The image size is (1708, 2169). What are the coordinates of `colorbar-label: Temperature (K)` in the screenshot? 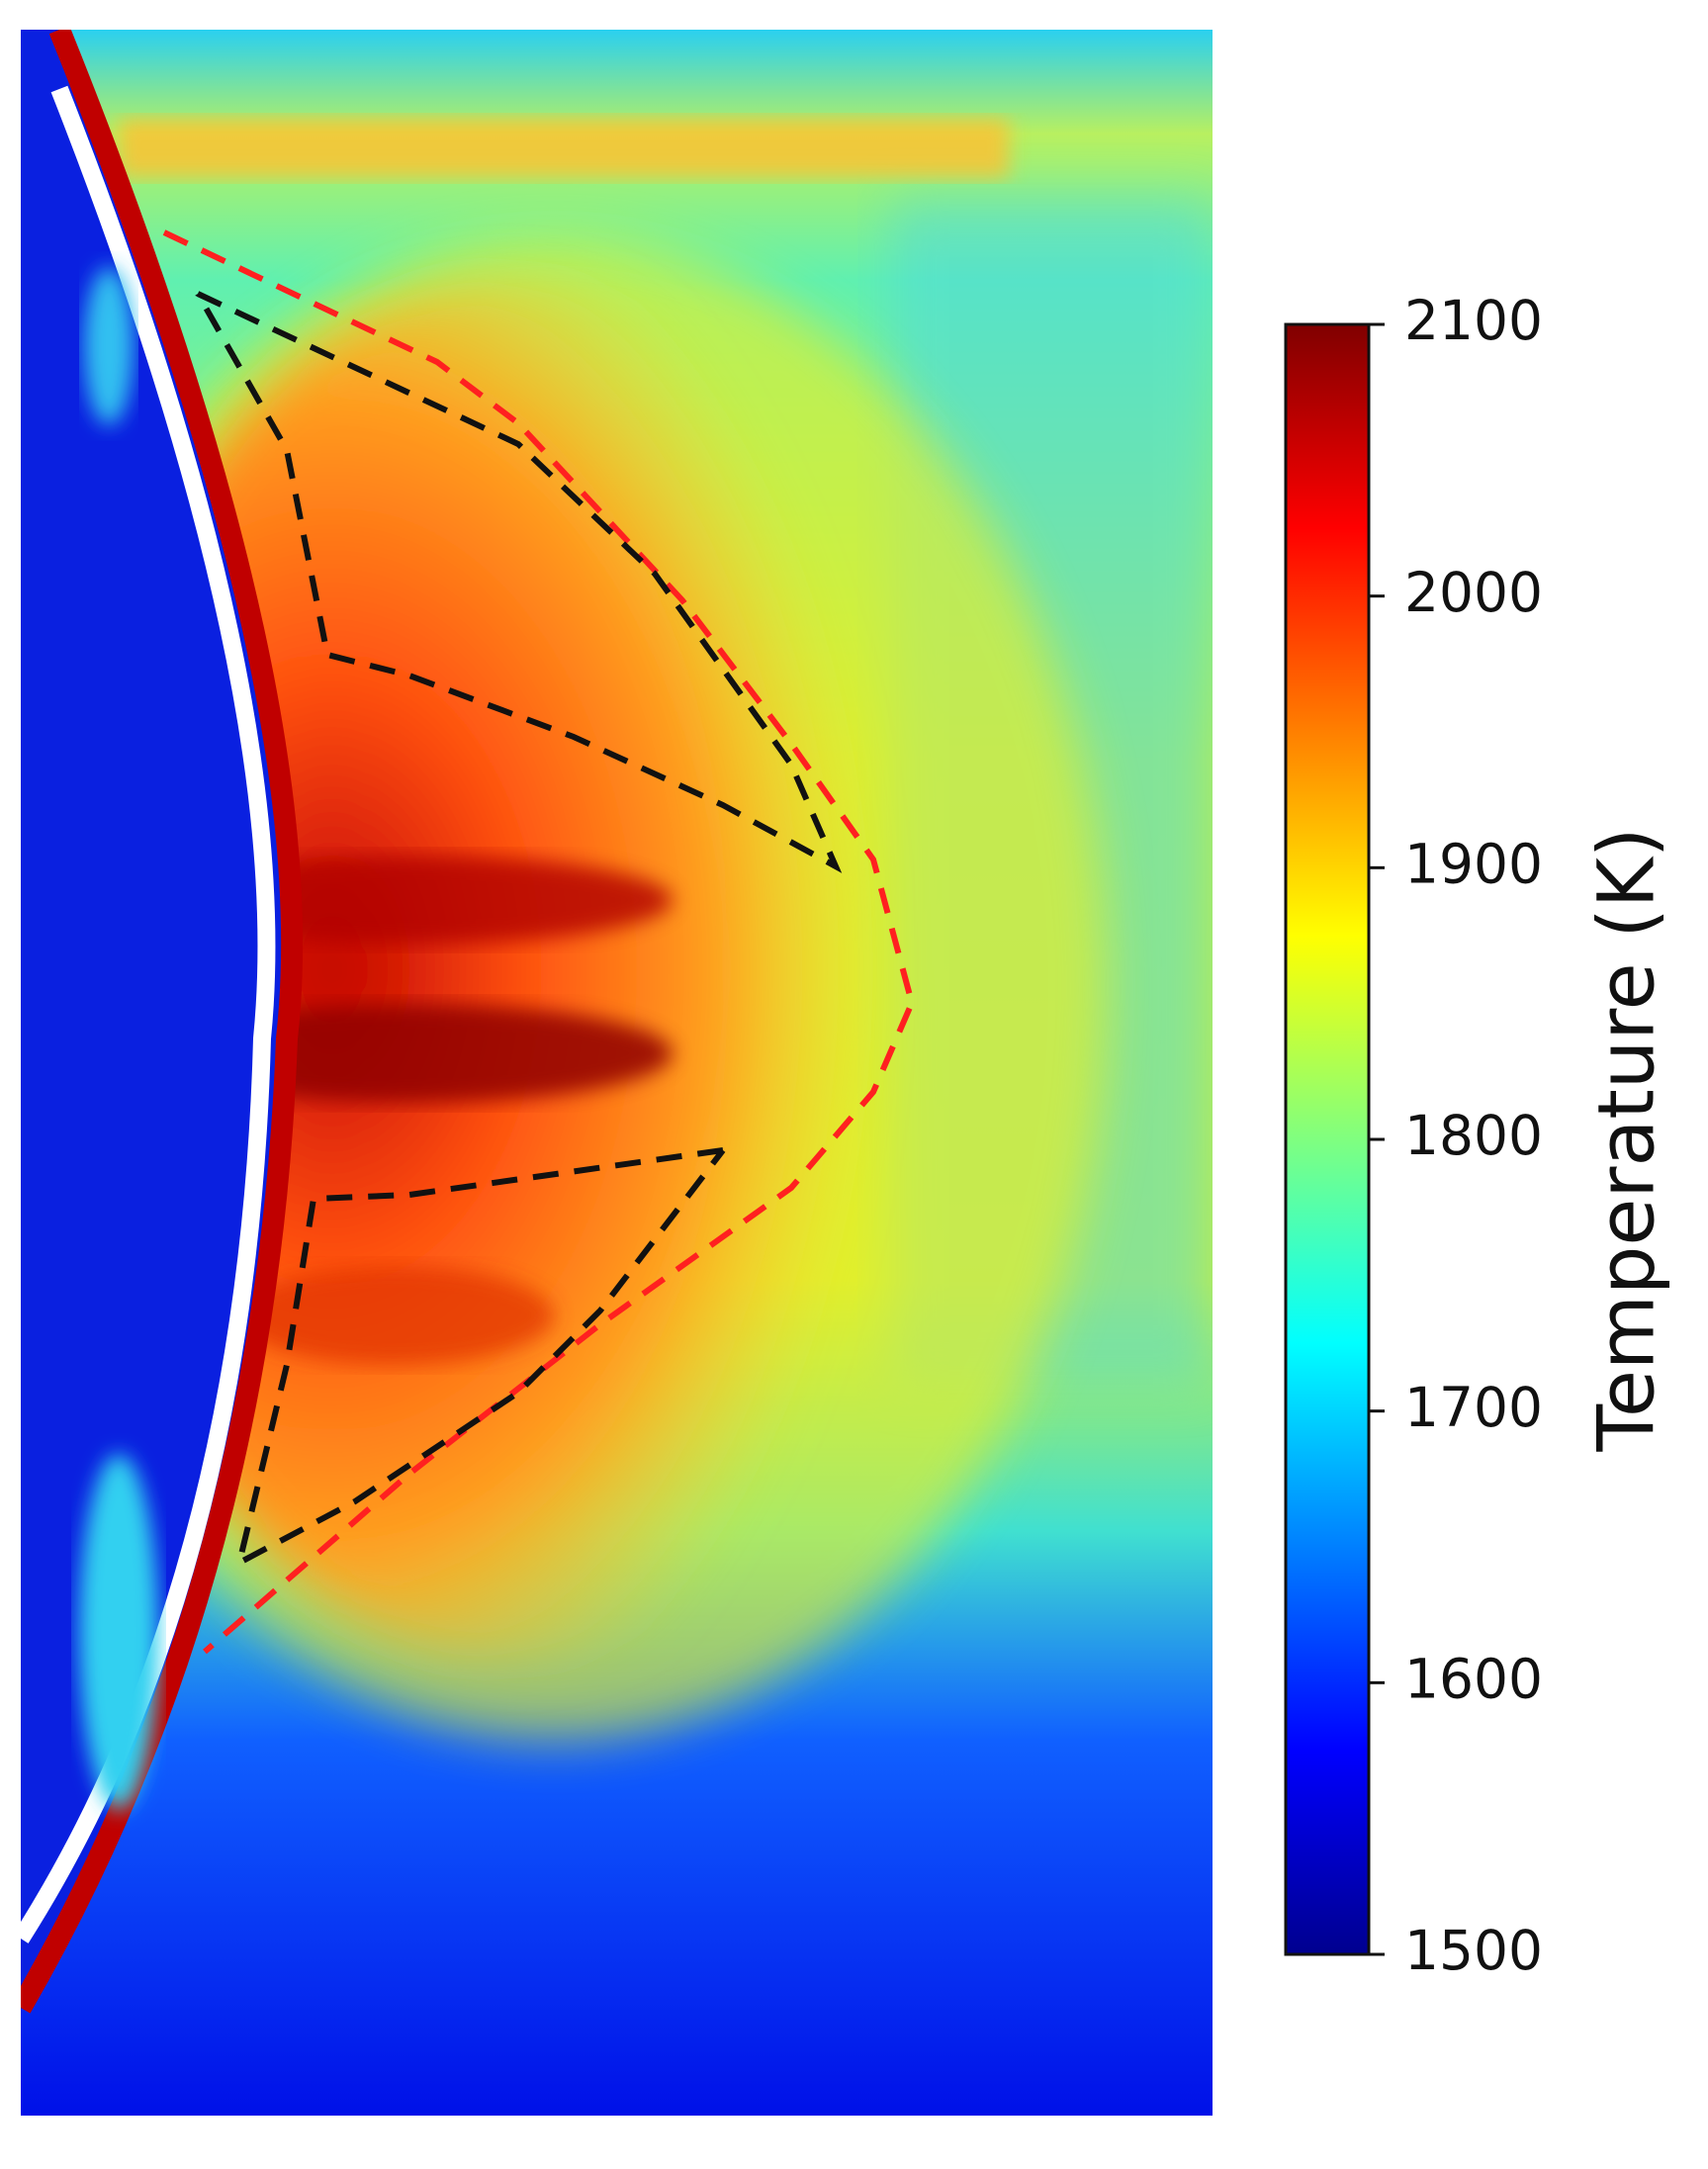 It's located at (1626, 1140).